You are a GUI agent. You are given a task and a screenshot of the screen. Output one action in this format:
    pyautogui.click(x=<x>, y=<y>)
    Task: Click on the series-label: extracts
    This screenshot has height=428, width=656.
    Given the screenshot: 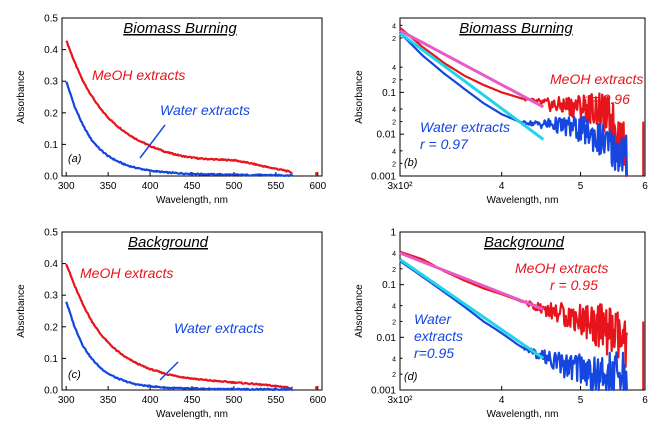 What is the action you would take?
    pyautogui.click(x=438, y=336)
    